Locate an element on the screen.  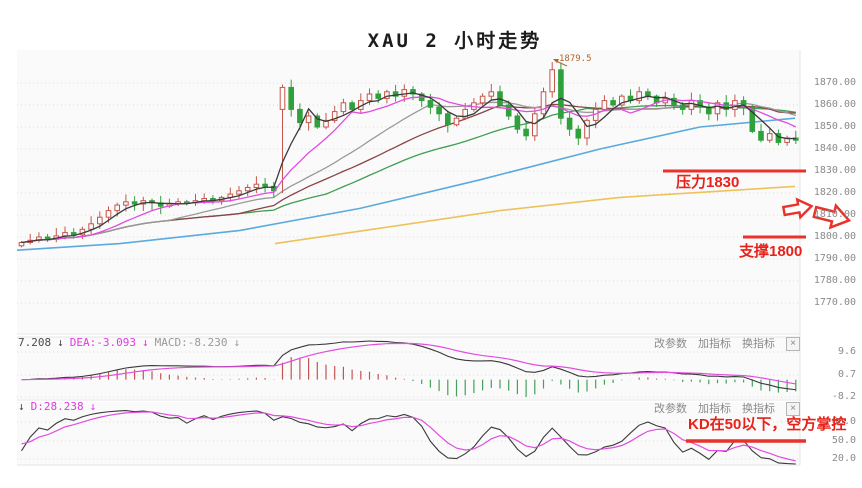
axis-tick-label: 1840.00 is located at coordinates (834, 148).